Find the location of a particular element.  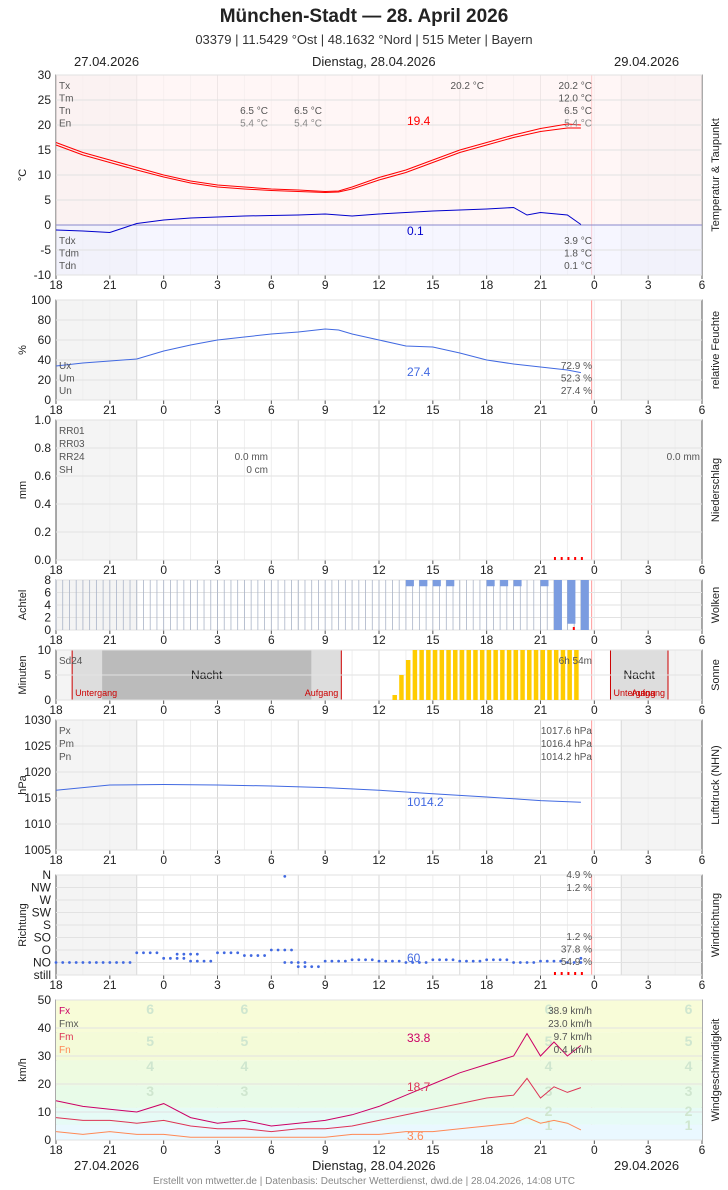

temperature-summary-bottom: 3.9 °C is located at coordinates (578, 241).